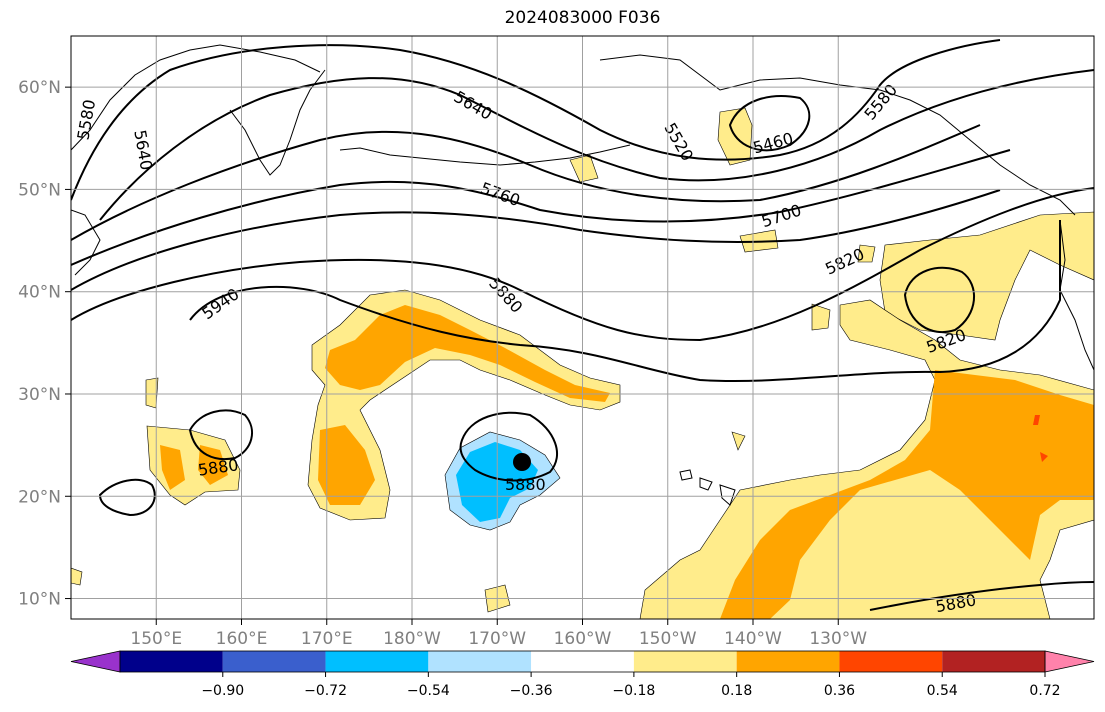 The image size is (1105, 712). Describe the element at coordinates (838, 639) in the screenshot. I see `lon-tick-label: 130°W` at that location.